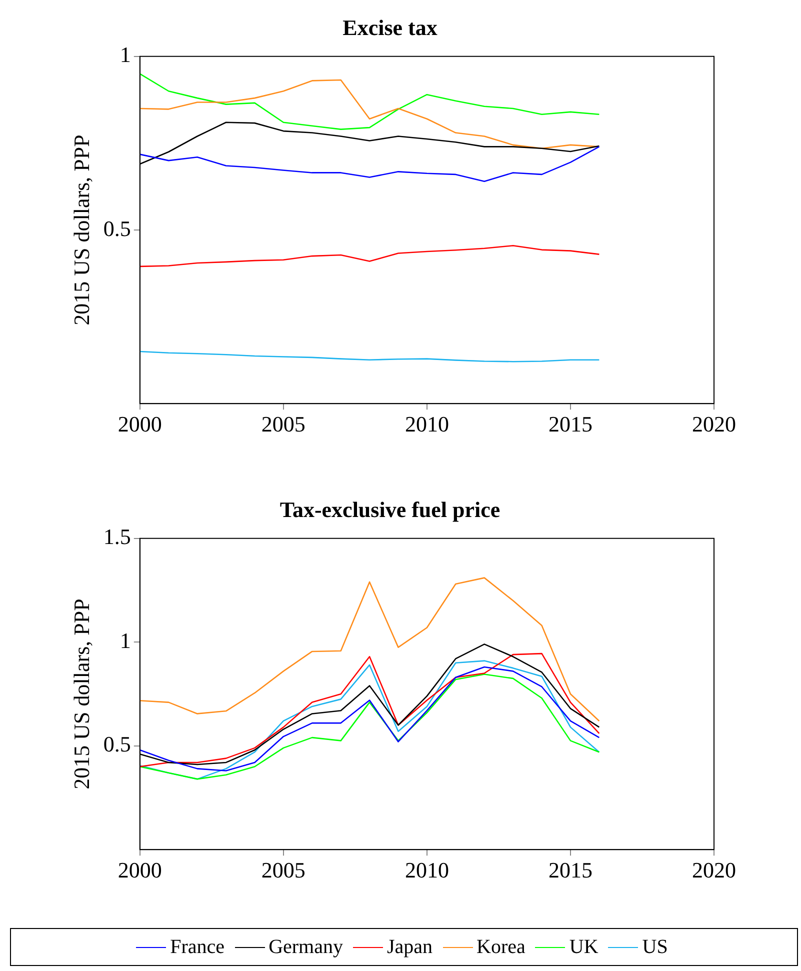  Describe the element at coordinates (655, 947) in the screenshot. I see `legend-label: US` at that location.